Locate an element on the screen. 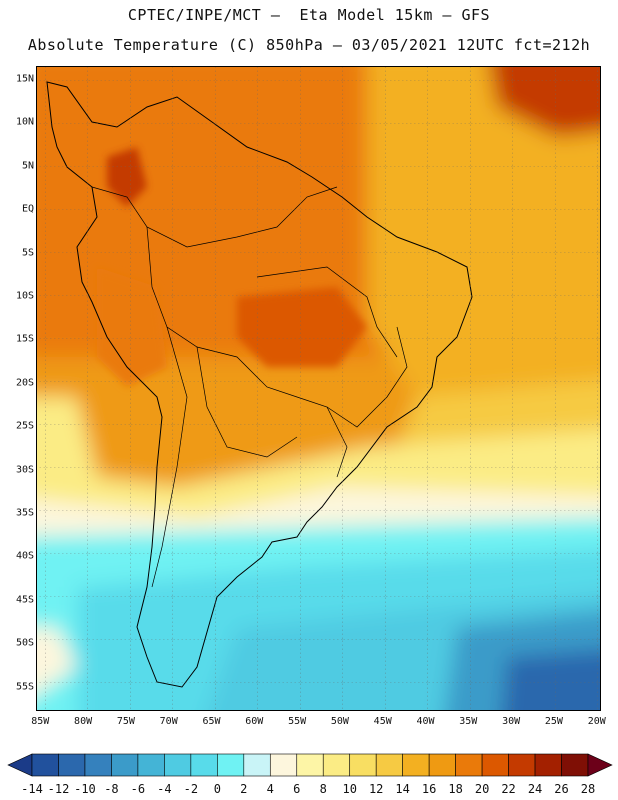  colorbar-level-label: 6 is located at coordinates (297, 789).